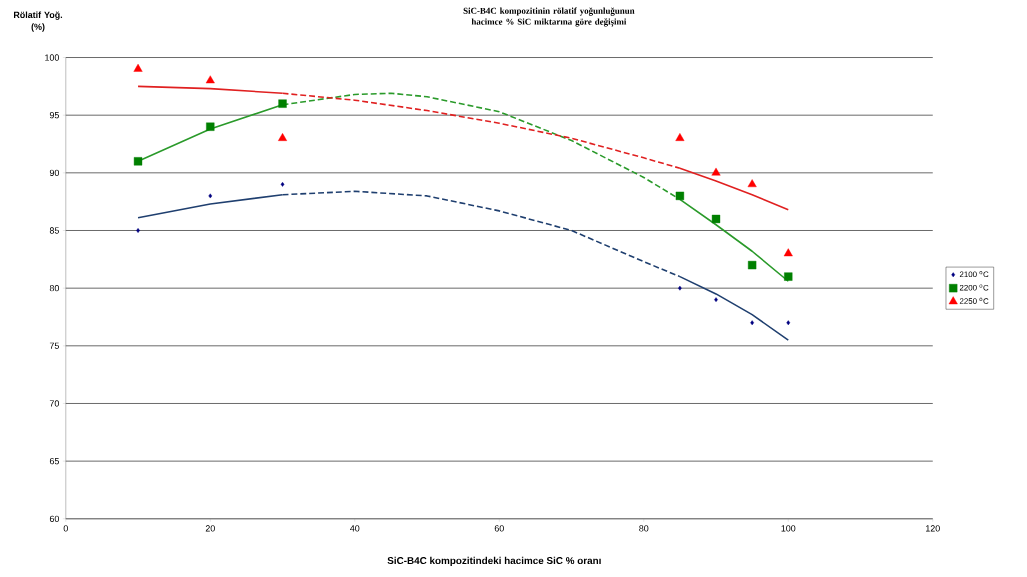 This screenshot has width=1027, height=577. What do you see at coordinates (65, 528) in the screenshot?
I see `x-tick-label: 0` at bounding box center [65, 528].